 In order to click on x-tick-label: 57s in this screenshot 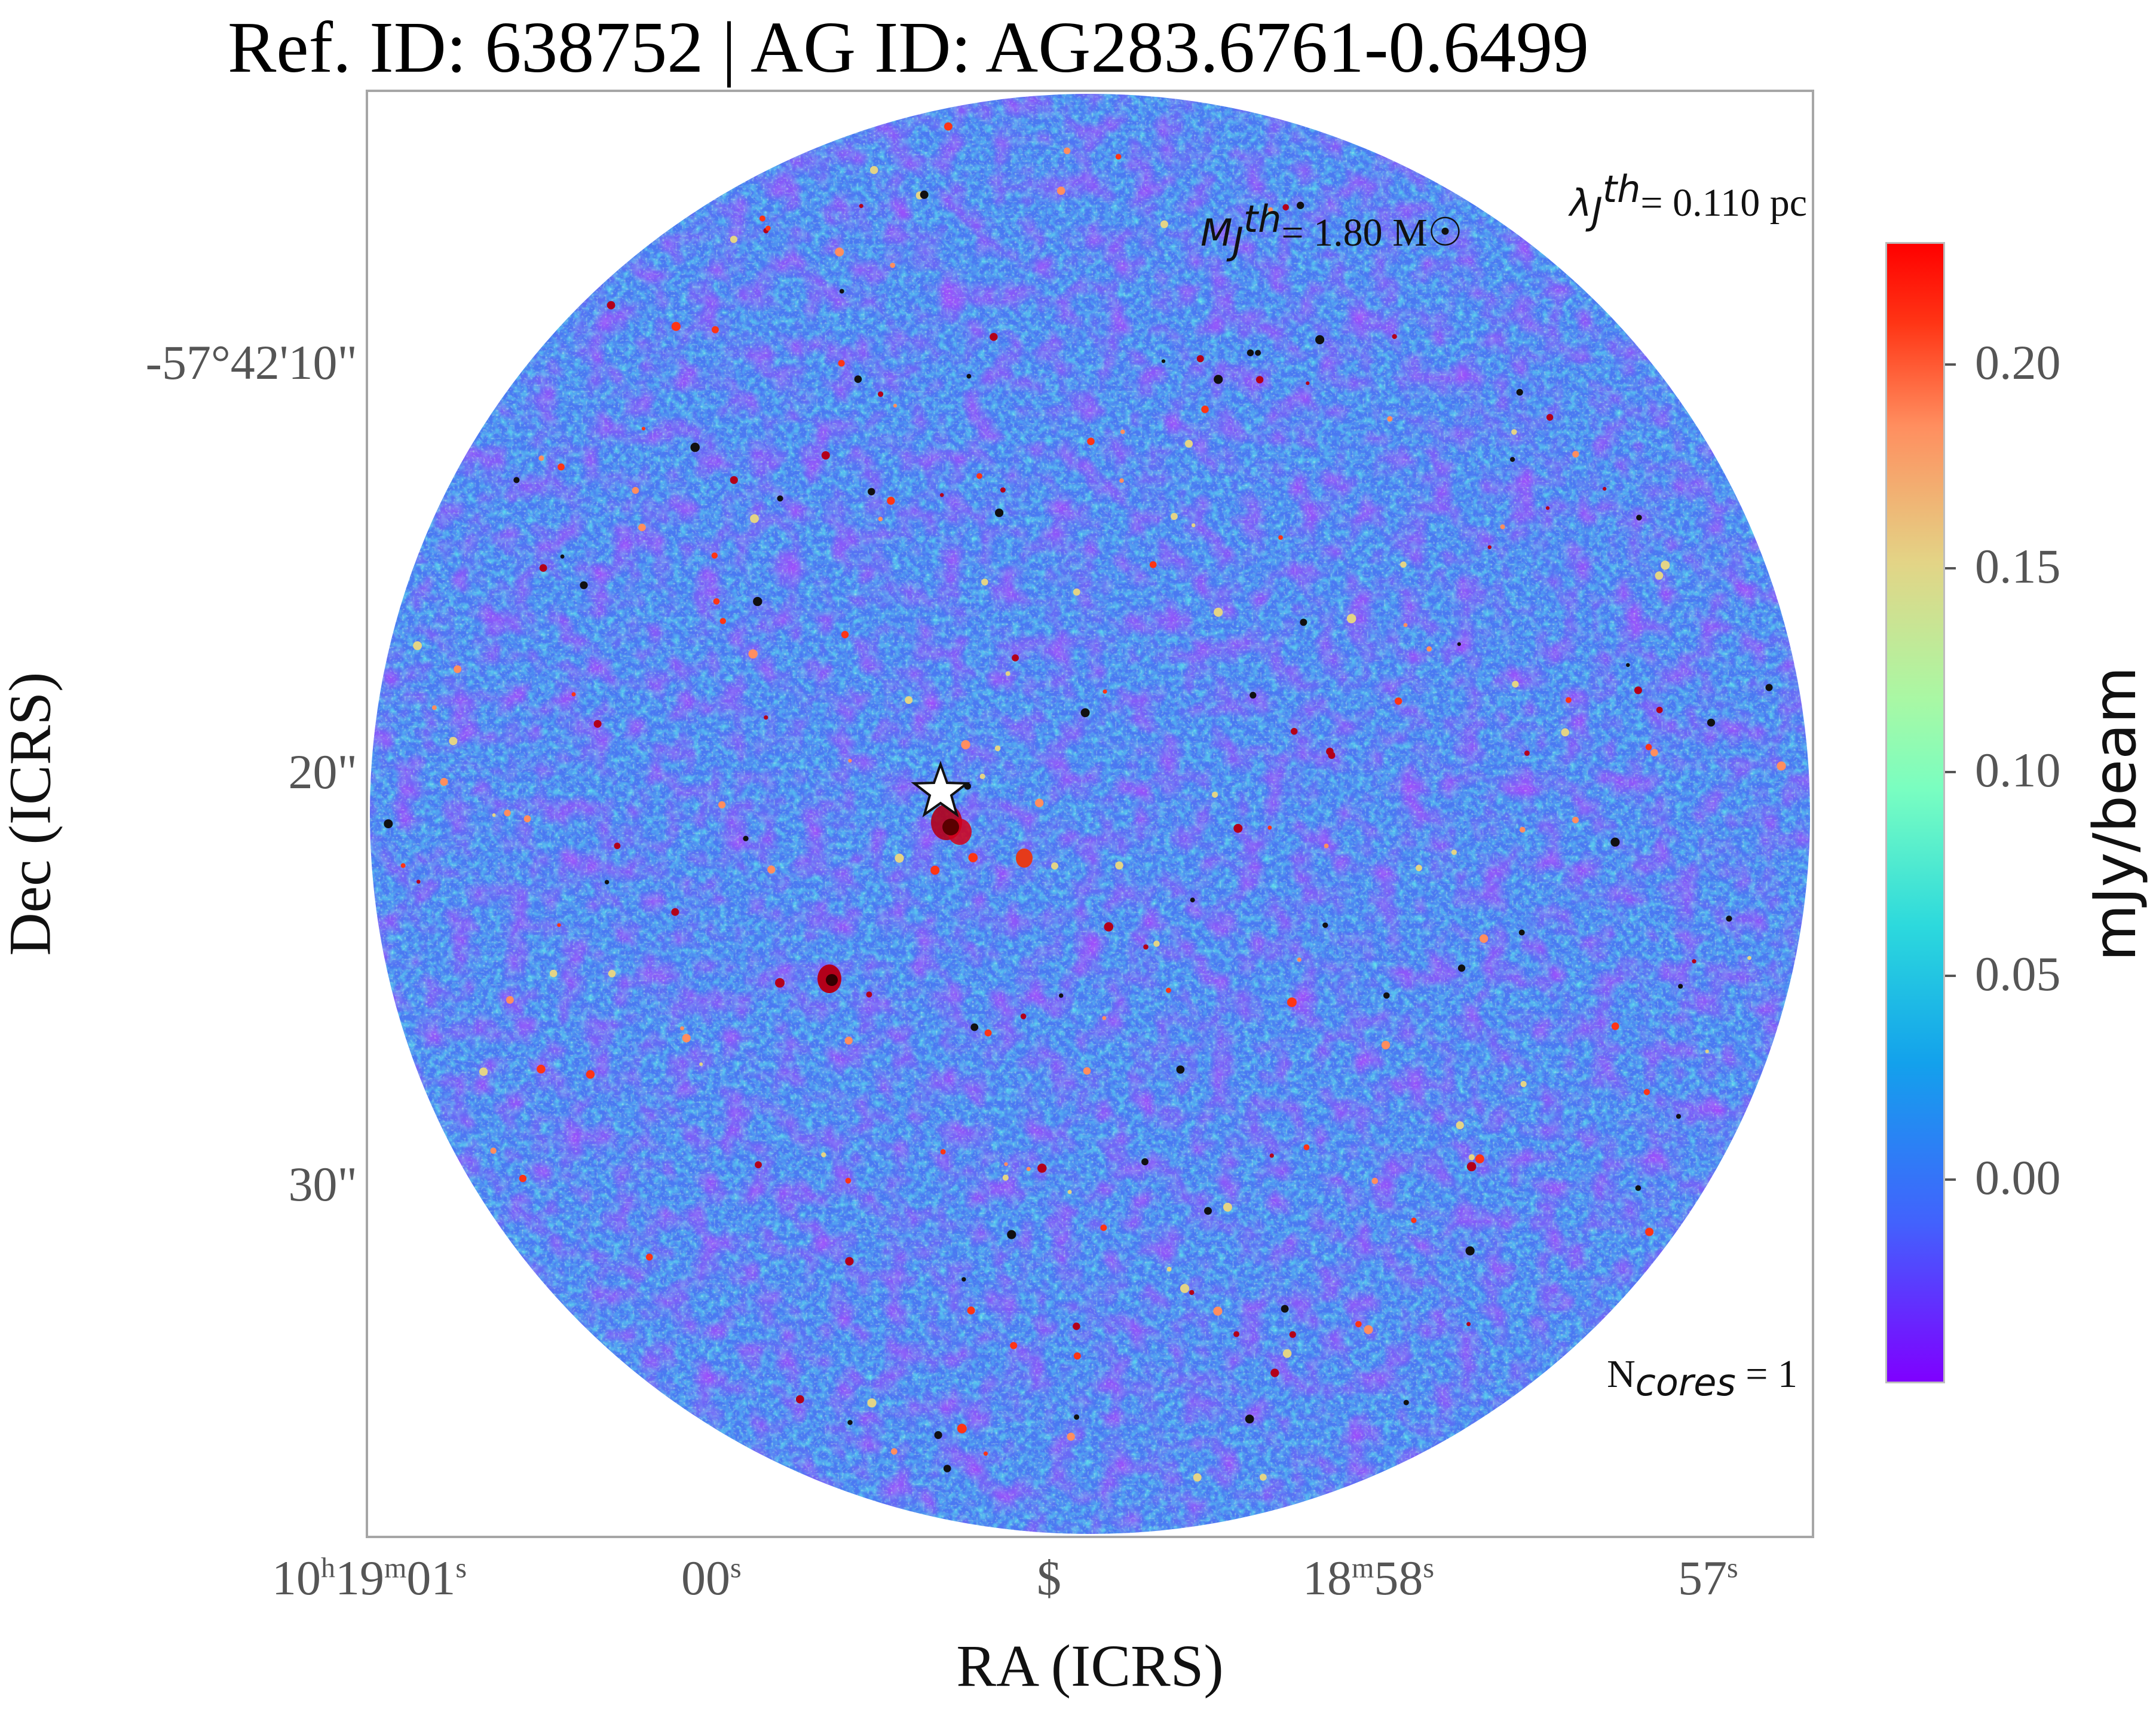, I will do `click(1708, 1578)`.